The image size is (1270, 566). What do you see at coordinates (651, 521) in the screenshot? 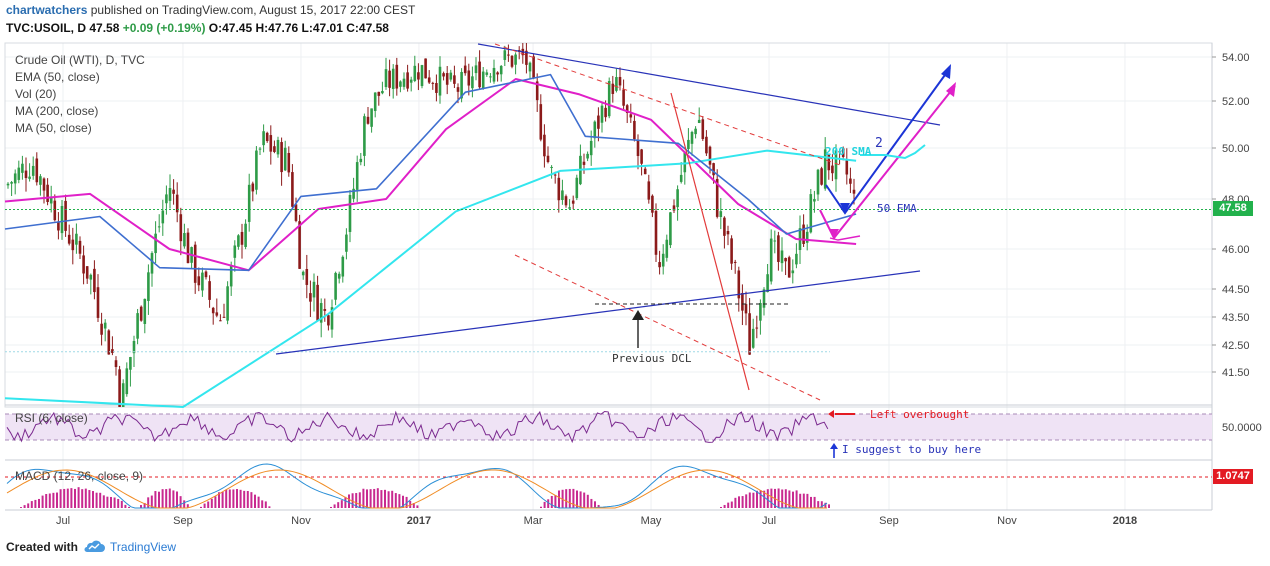
I see `time-axis-tick-label: May` at bounding box center [651, 521].